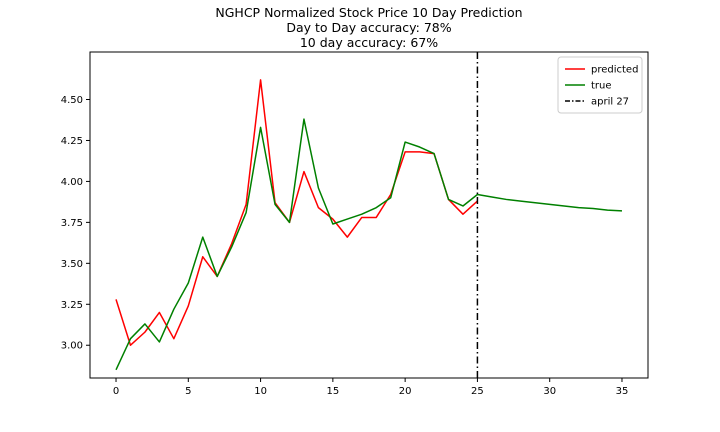 The height and width of the screenshot is (432, 720). I want to click on legend-label: predicted, so click(614, 70).